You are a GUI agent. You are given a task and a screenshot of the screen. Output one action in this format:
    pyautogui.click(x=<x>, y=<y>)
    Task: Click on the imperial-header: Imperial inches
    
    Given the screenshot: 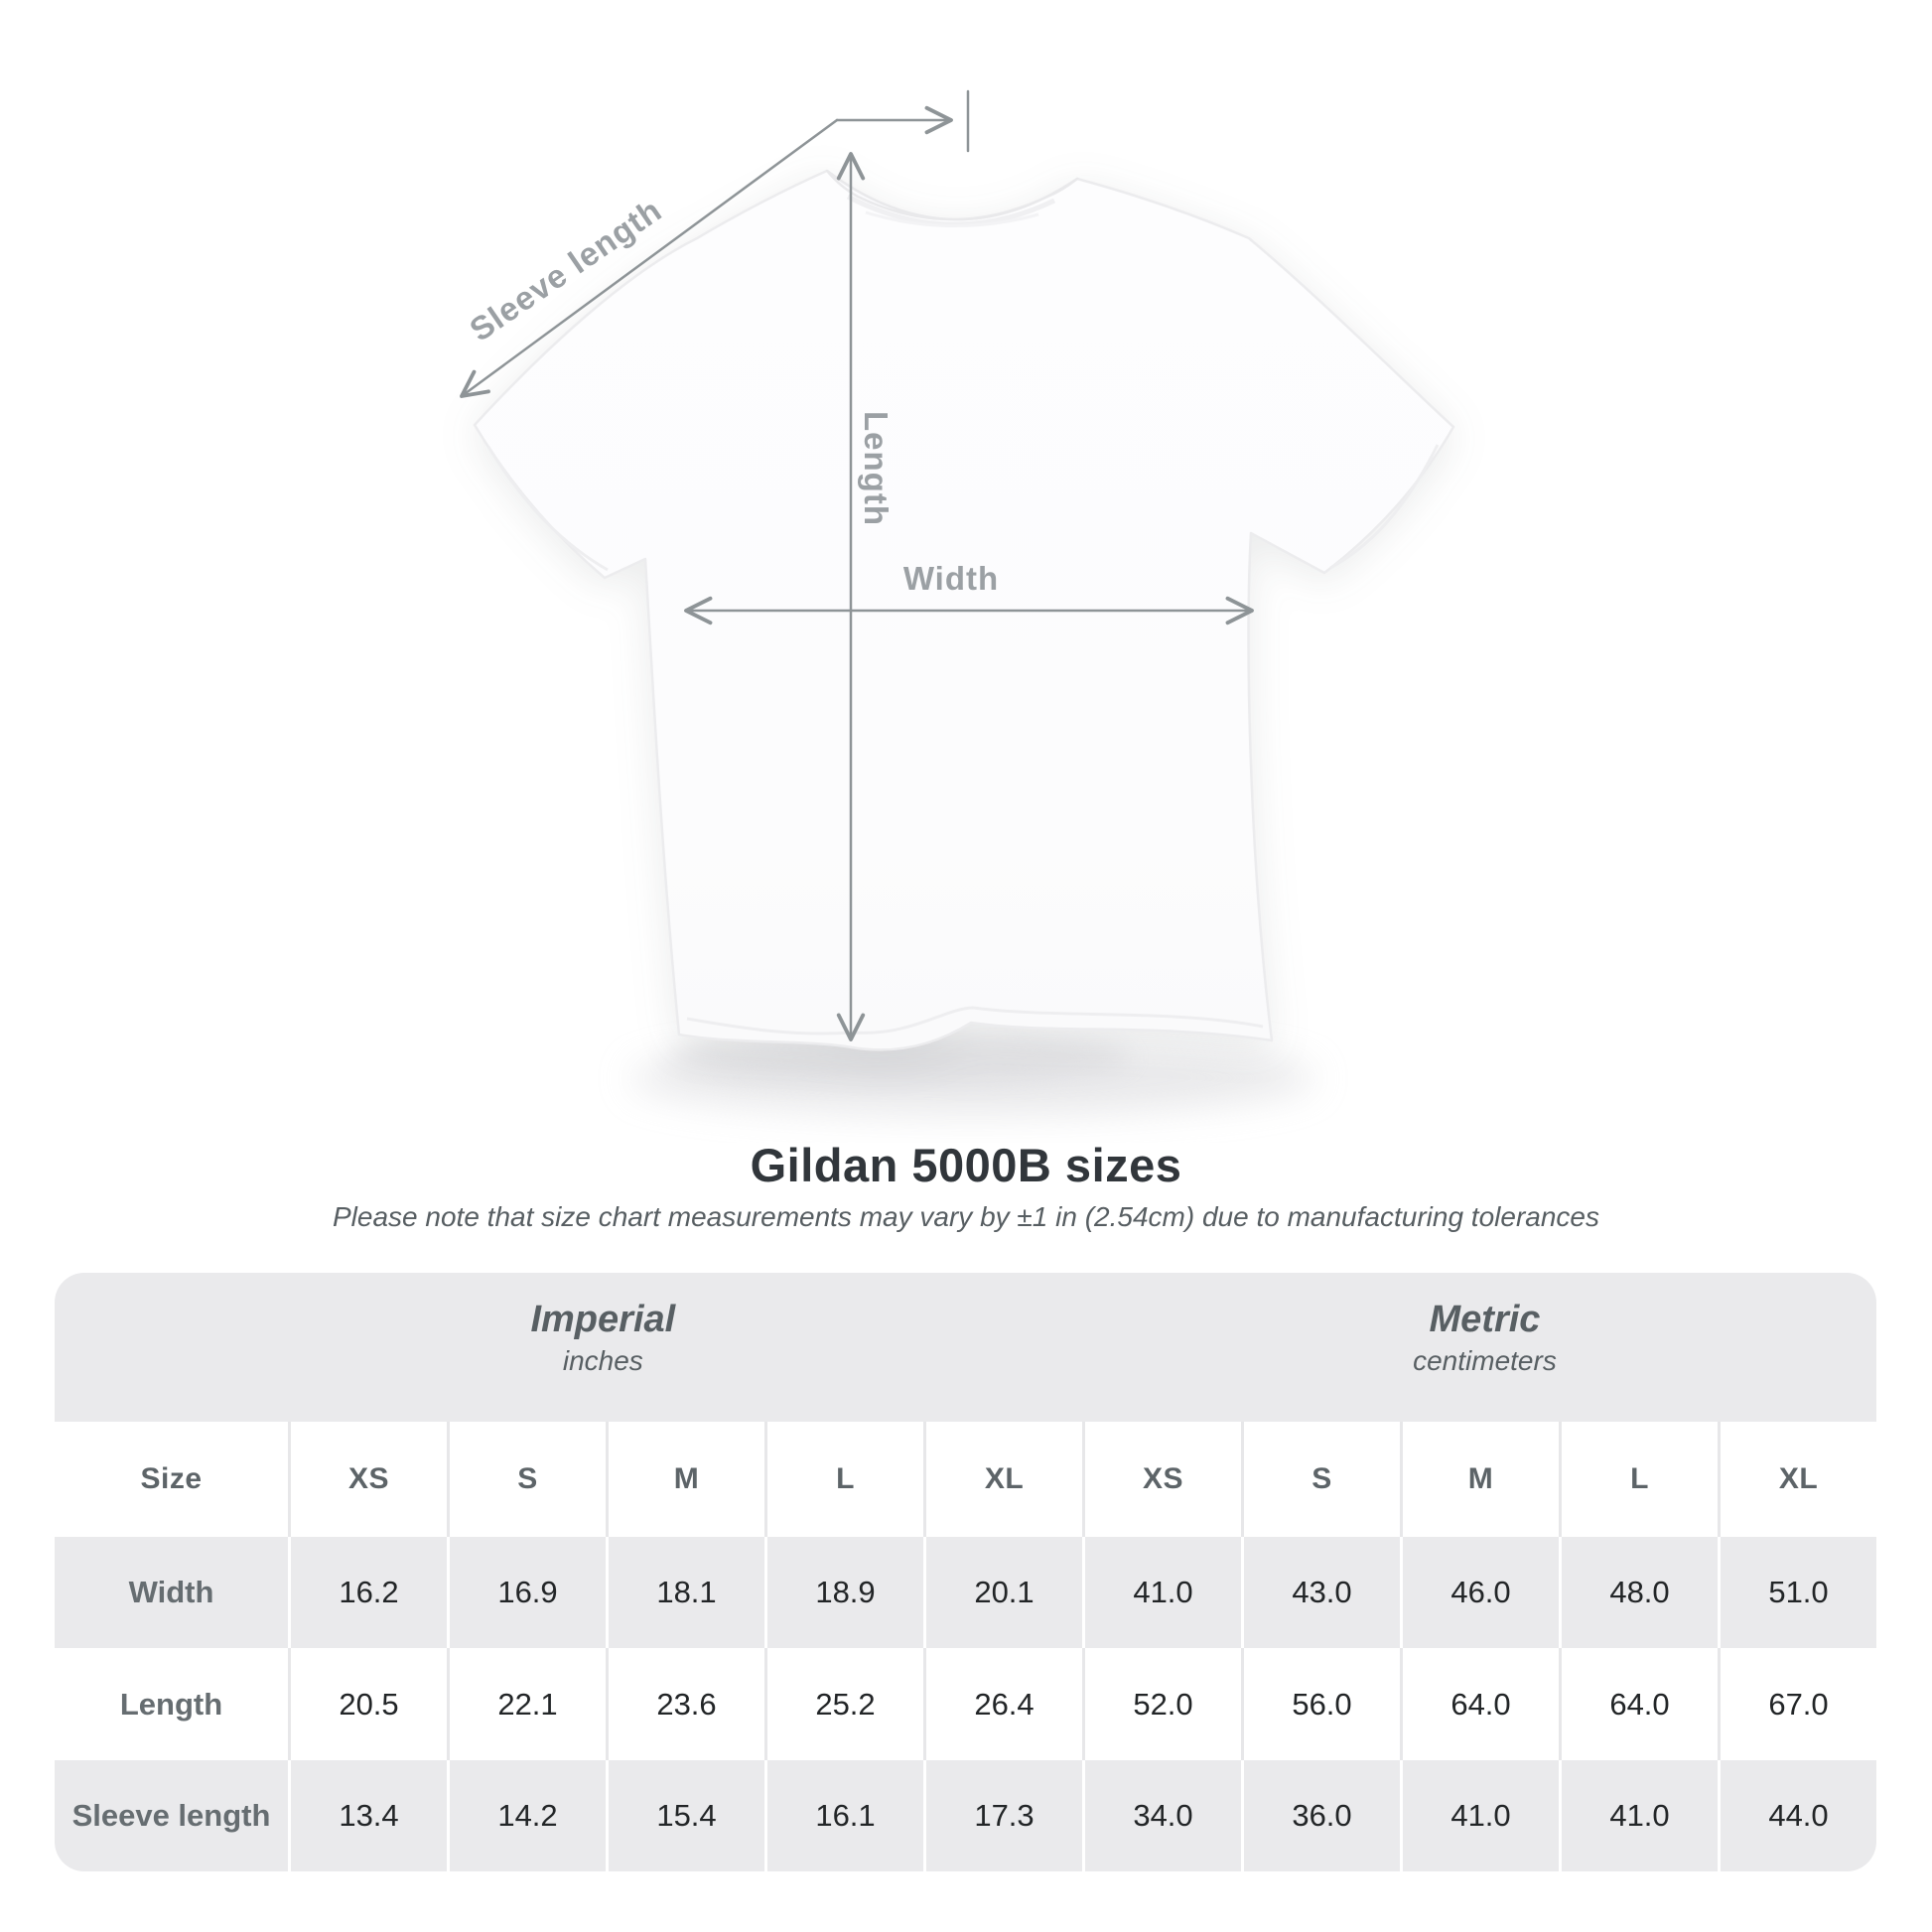 What is the action you would take?
    pyautogui.click(x=602, y=1337)
    